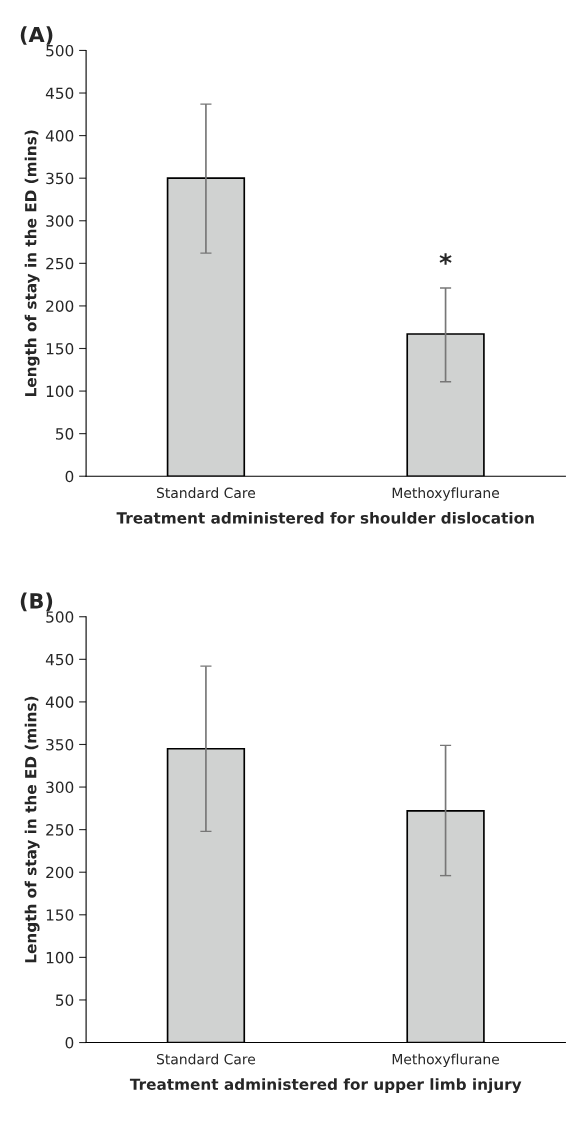 This screenshot has height=1121, width=574. Describe the element at coordinates (445, 259) in the screenshot. I see `annotation: *` at that location.